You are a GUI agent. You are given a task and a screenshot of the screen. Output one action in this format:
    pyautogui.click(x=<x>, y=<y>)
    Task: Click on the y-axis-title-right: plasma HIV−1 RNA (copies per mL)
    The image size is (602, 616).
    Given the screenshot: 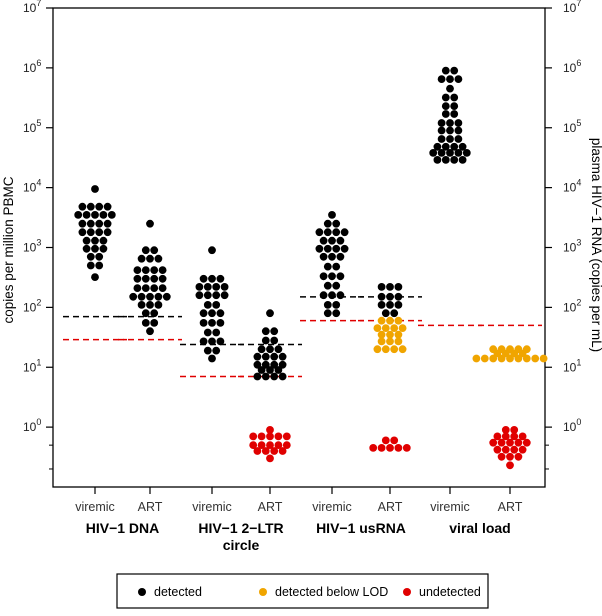 What is the action you would take?
    pyautogui.click(x=595, y=245)
    